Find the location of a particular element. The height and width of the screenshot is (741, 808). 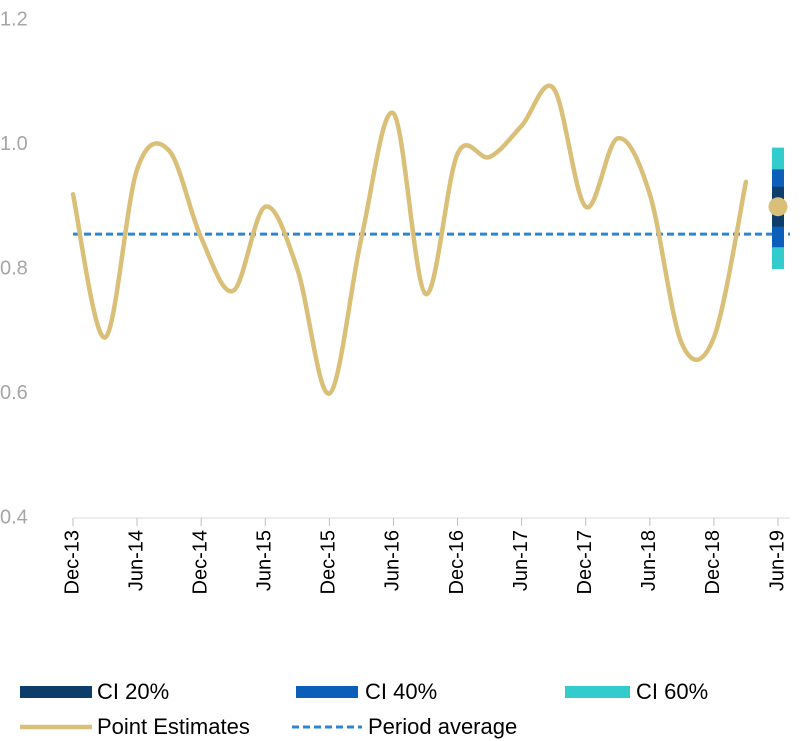

y-tick-label: 1.2 is located at coordinates (14, 19).